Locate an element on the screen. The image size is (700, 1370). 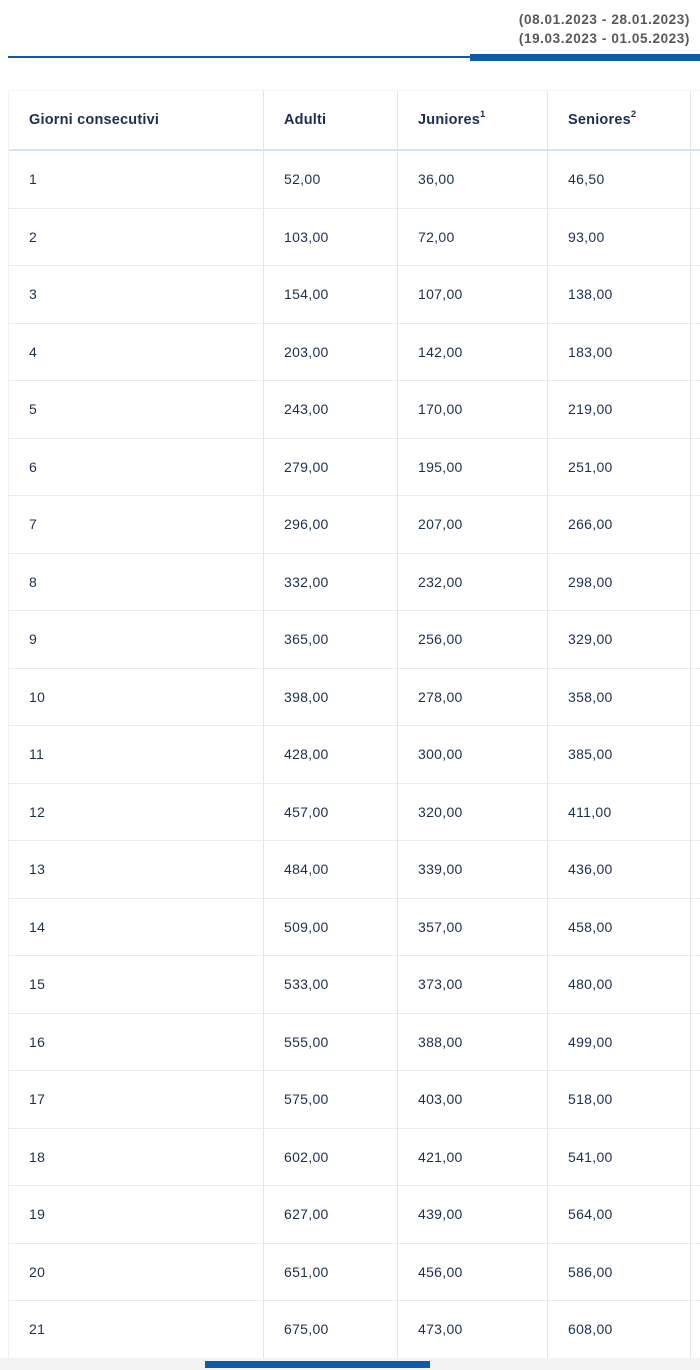
column-header-label: Juniores is located at coordinates (449, 120).